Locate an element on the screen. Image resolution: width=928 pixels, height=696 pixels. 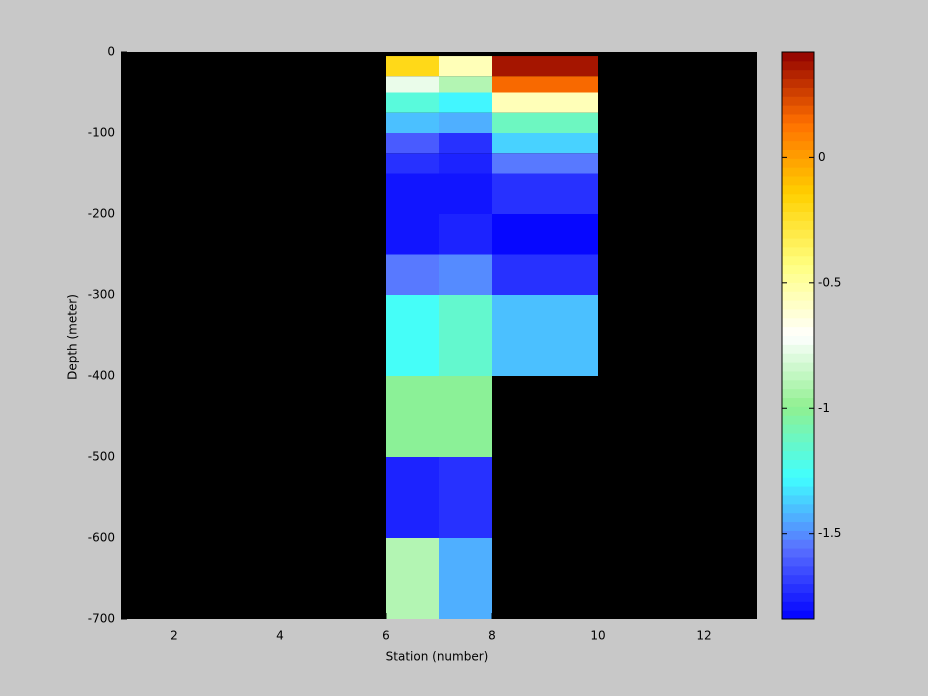
x-tick-label: 8 is located at coordinates (492, 636).